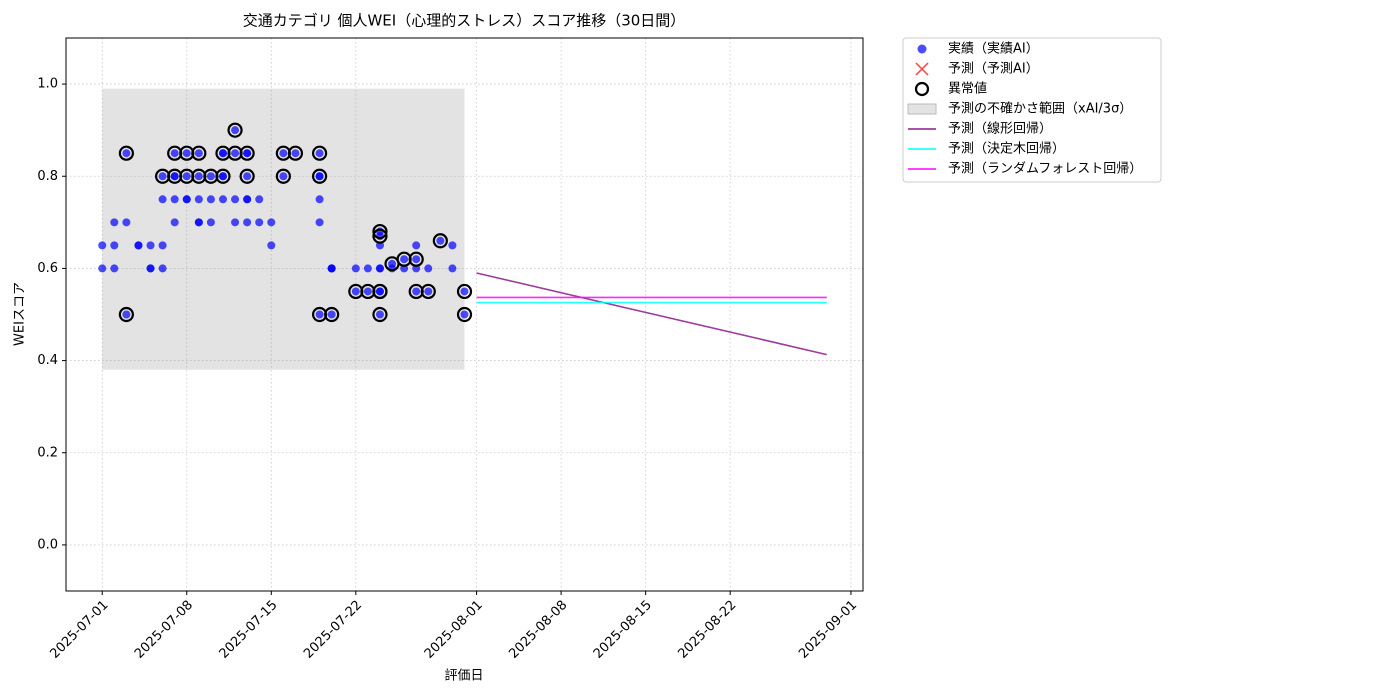 The width and height of the screenshot is (1400, 700). What do you see at coordinates (993, 49) in the screenshot?
I see `legend-label: 実績（実績AI）` at bounding box center [993, 49].